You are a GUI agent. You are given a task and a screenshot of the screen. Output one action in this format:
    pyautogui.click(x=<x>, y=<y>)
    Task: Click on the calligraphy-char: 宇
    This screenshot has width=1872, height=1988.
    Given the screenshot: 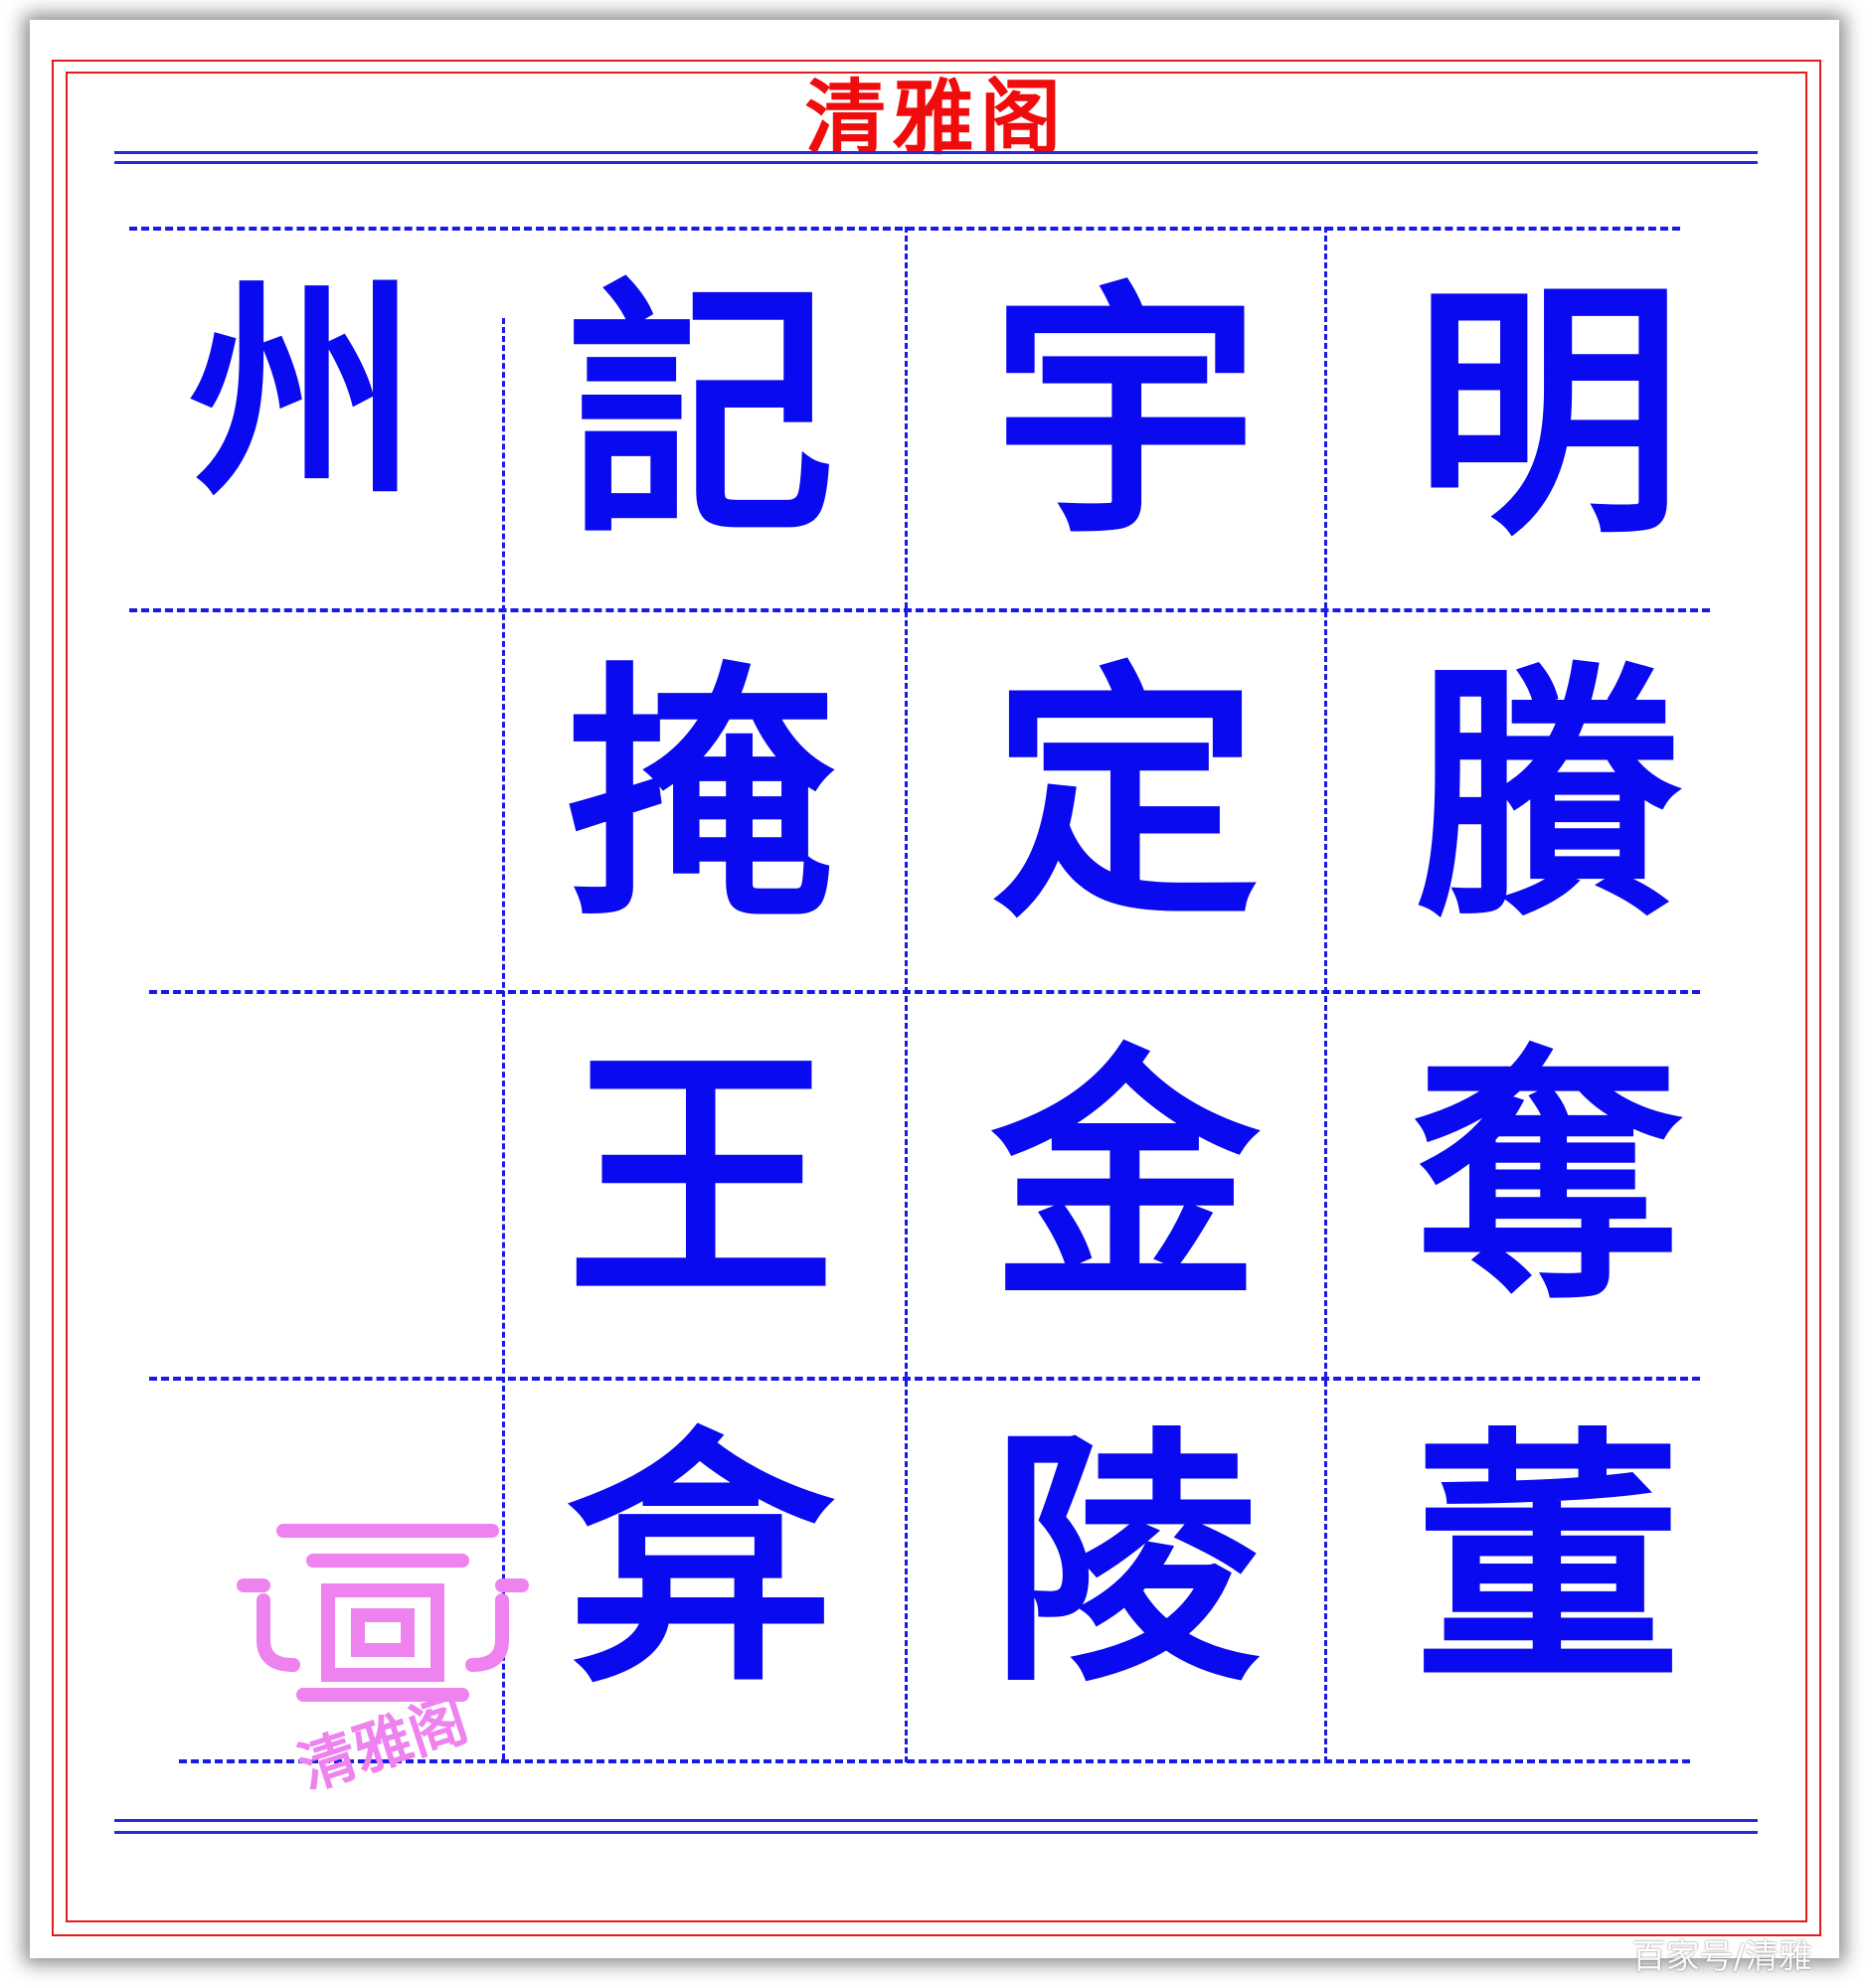 What is the action you would take?
    pyautogui.click(x=1125, y=412)
    